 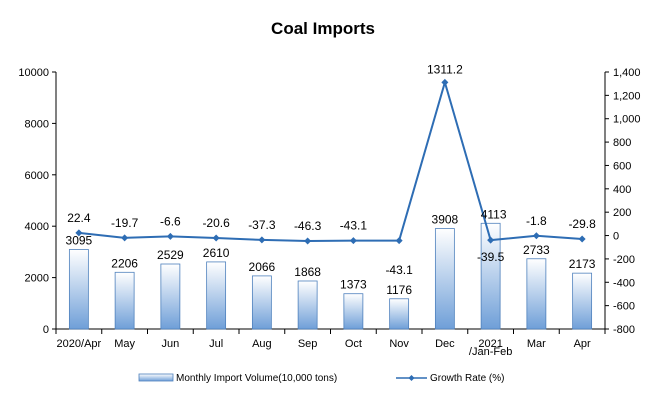 What do you see at coordinates (37, 279) in the screenshot?
I see `left-tick-label: 2000` at bounding box center [37, 279].